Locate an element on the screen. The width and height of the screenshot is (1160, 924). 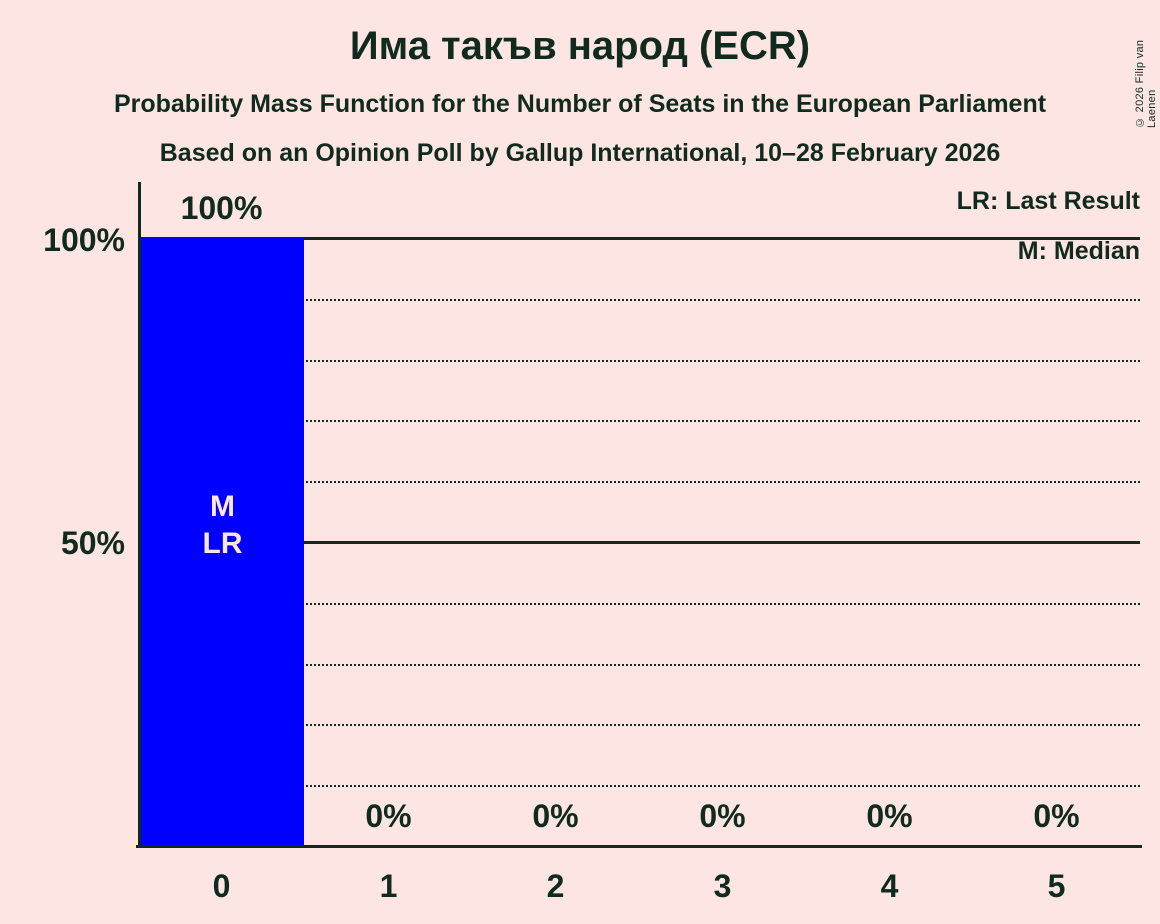
legend-last-result: LR: Last Result is located at coordinates (1048, 201).